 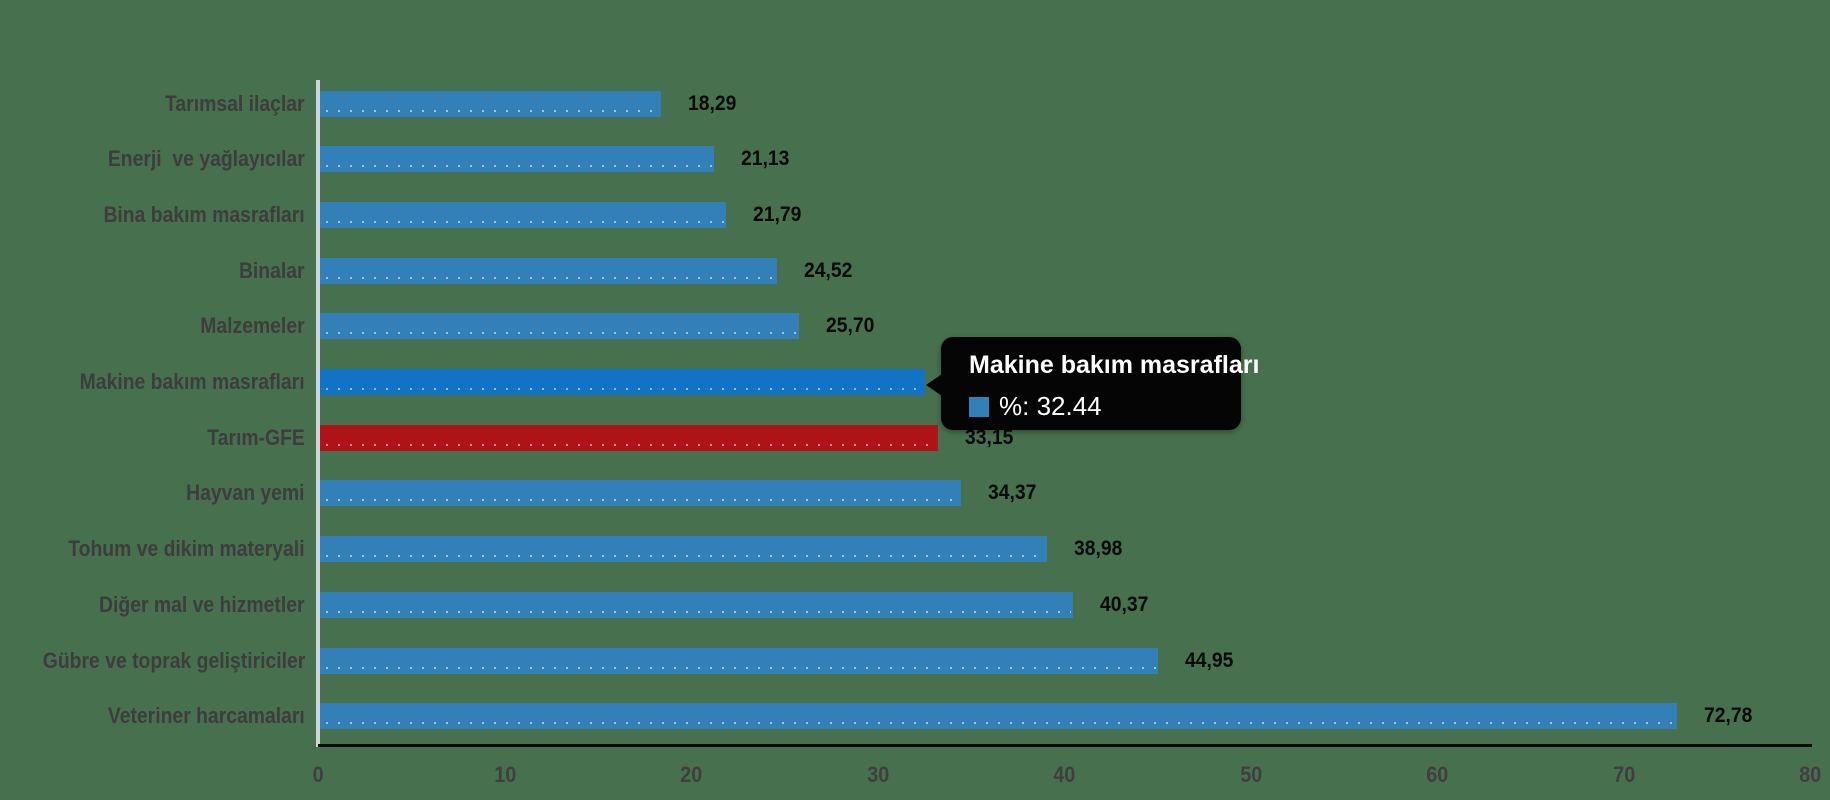 I want to click on x-tick-label: 80, so click(x=1810, y=774).